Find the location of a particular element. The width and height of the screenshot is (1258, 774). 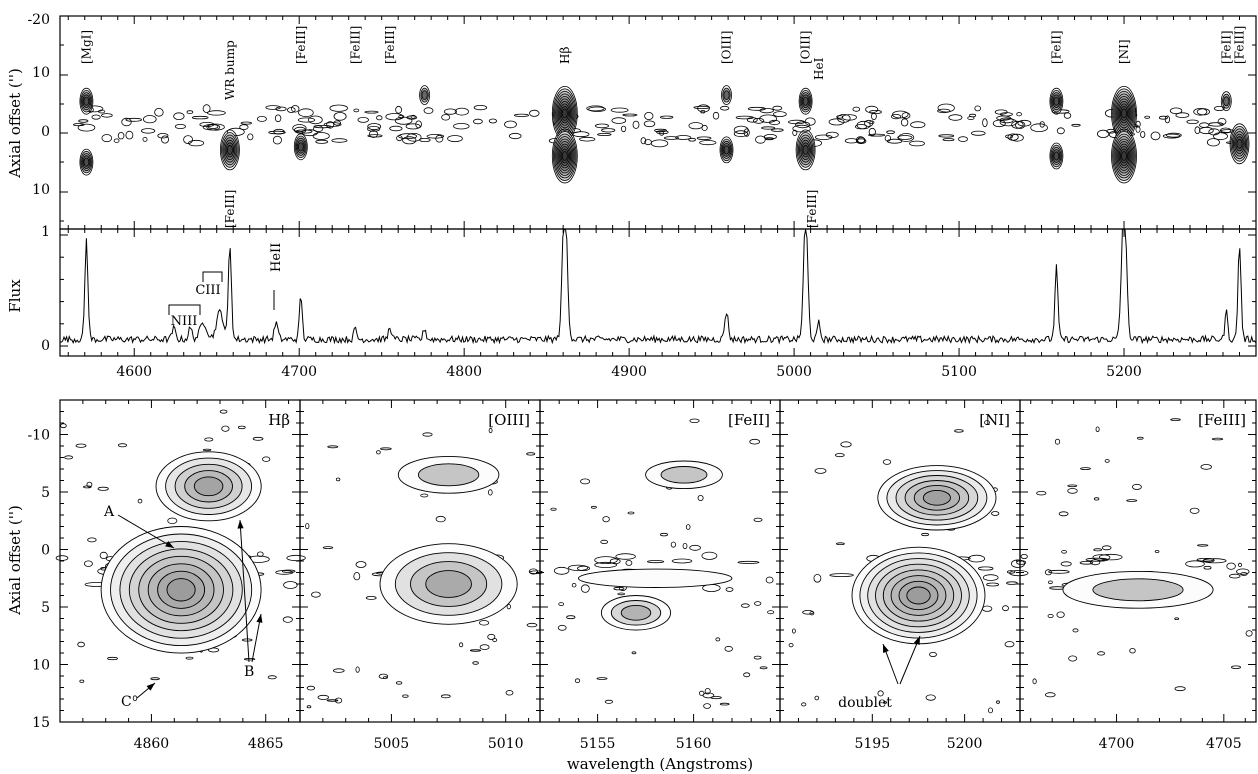

zoom-panel-5: 4700 4705 [FeIII] is located at coordinates (1136, 575).